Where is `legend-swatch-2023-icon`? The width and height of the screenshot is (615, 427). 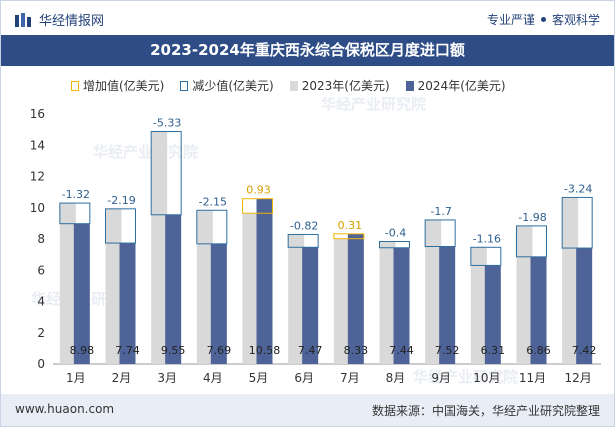 legend-swatch-2023-icon is located at coordinates (293, 85).